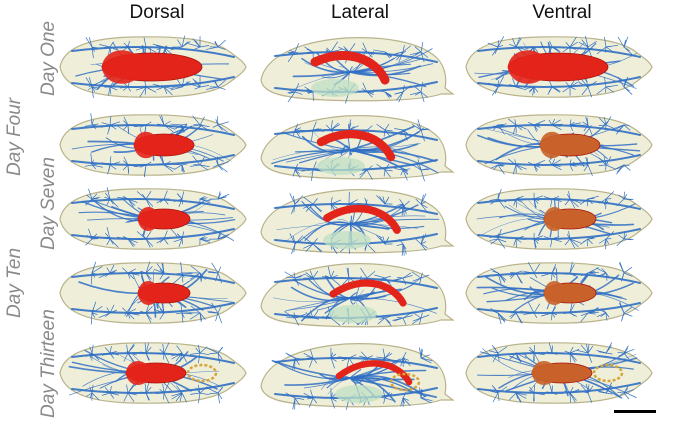 The height and width of the screenshot is (425, 673). I want to click on column-header-ventral: Ventral, so click(562, 12).